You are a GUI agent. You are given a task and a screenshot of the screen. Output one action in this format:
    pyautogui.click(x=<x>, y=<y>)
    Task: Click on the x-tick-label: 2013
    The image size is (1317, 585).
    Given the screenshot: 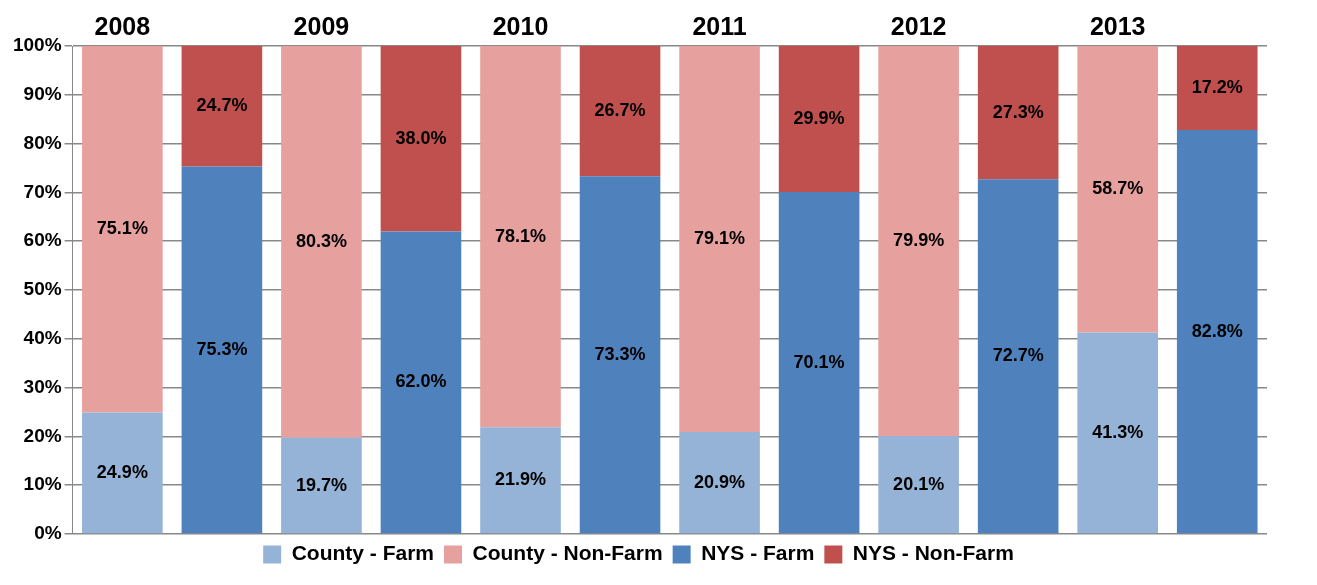 What is the action you would take?
    pyautogui.click(x=1117, y=25)
    